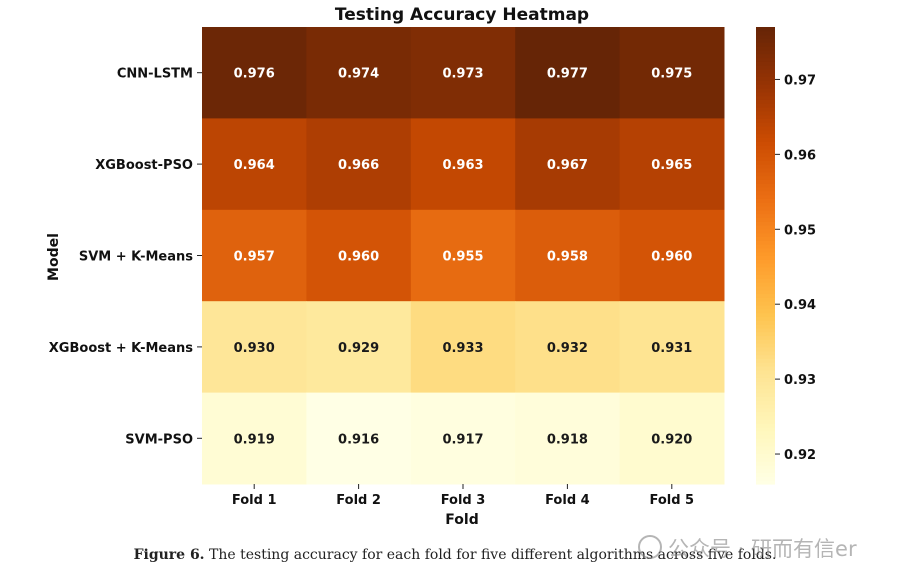 This screenshot has width=910, height=584. Describe the element at coordinates (671, 439) in the screenshot. I see `cell-value-label: 0.920` at that location.